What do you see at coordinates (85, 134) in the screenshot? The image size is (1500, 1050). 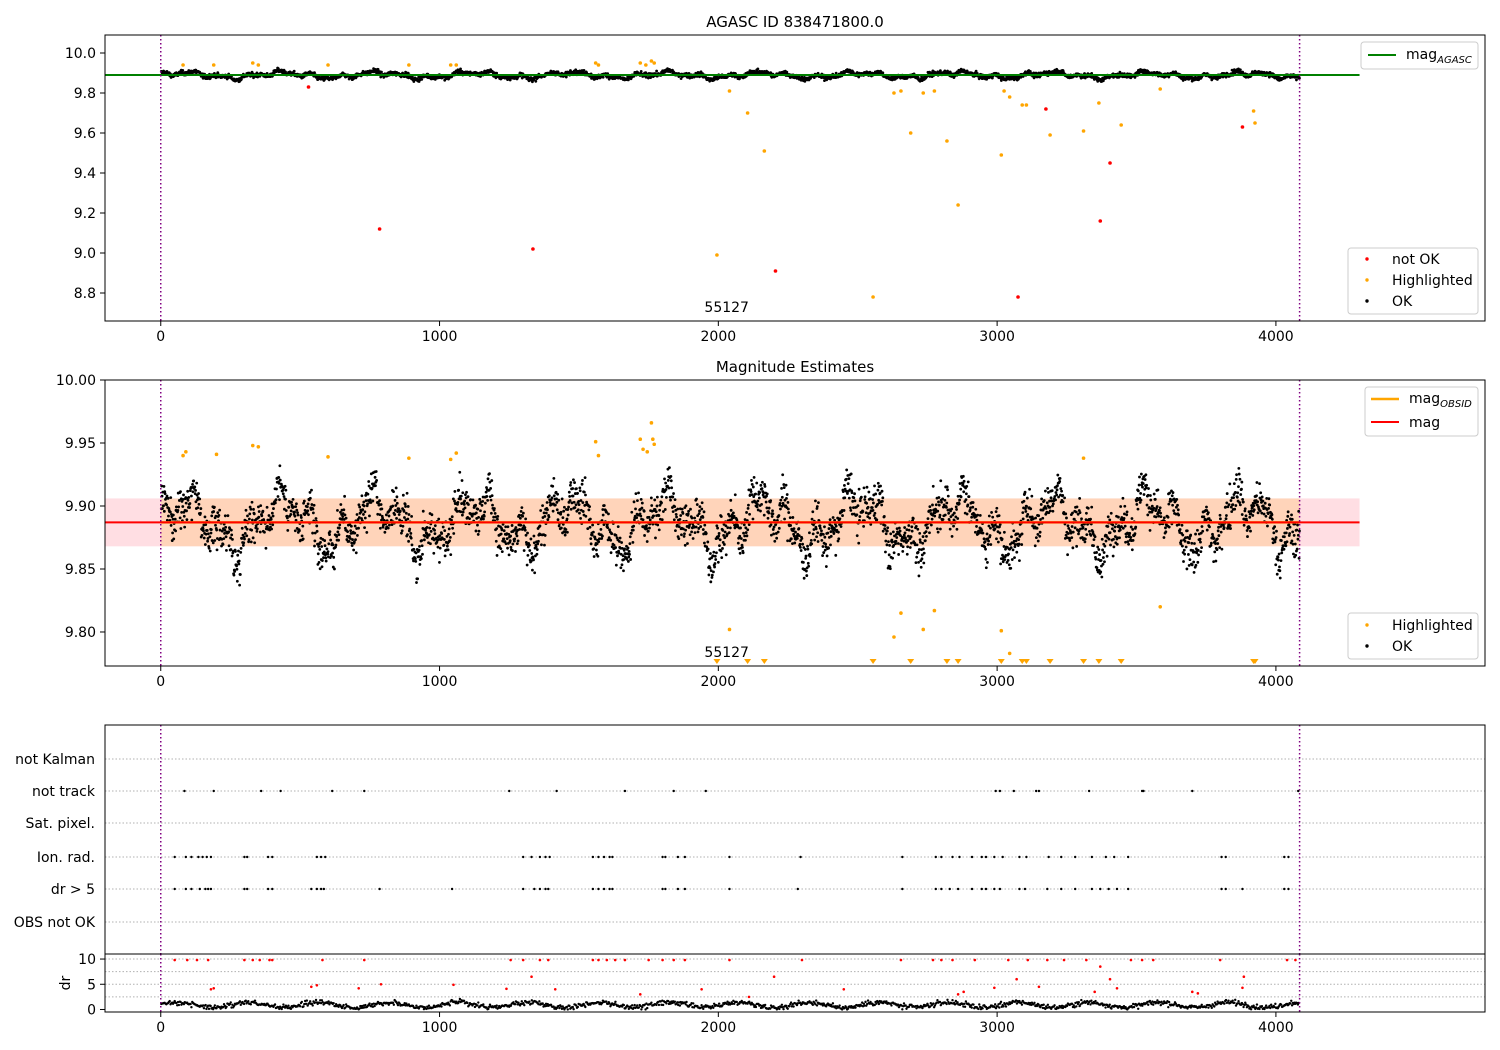 I see `panel-1-y-tick-label: 9.6` at bounding box center [85, 134].